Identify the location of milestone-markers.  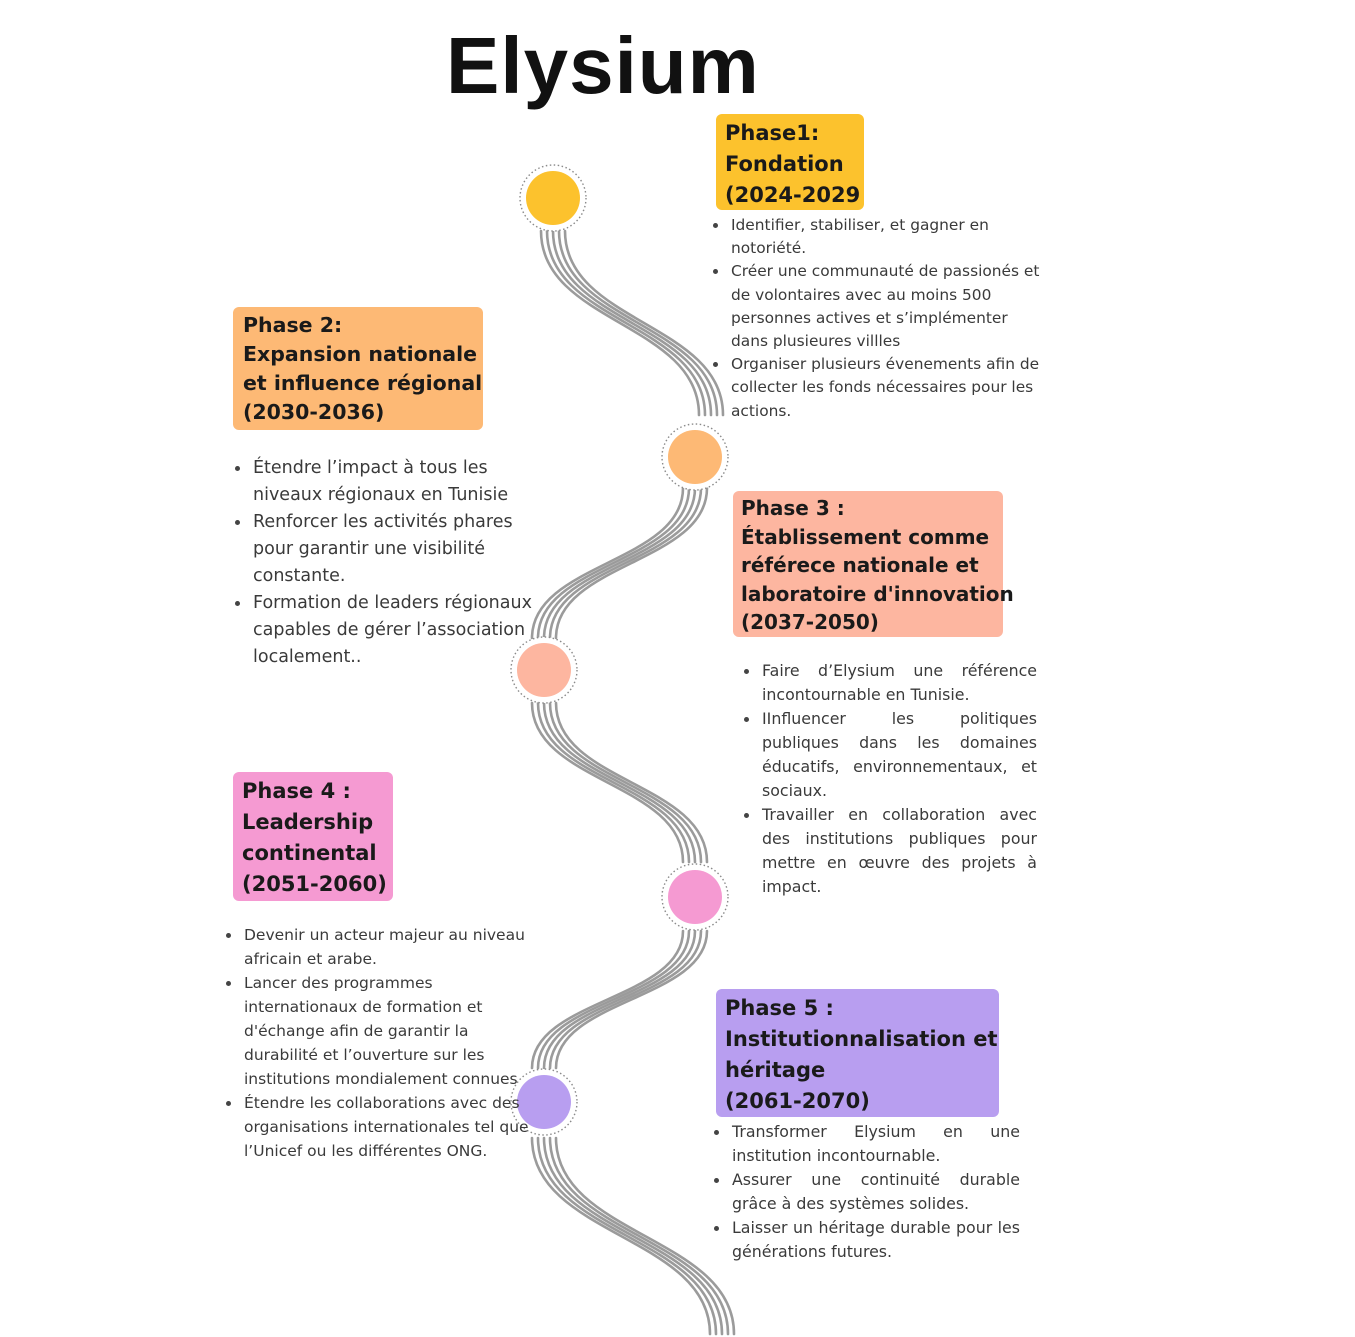
(619, 650).